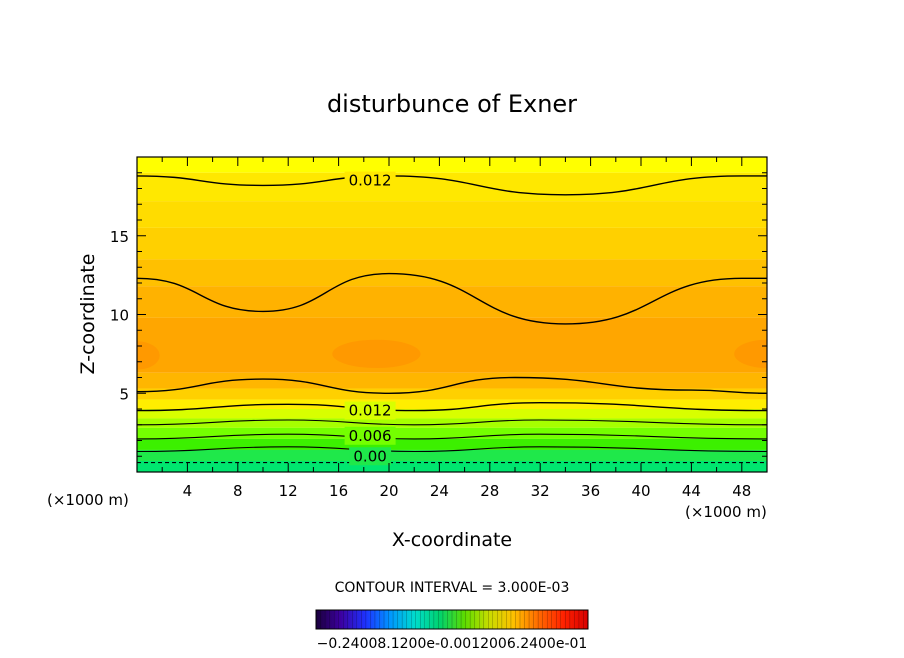 The image size is (904, 658). What do you see at coordinates (691, 491) in the screenshot?
I see `x-tick-label: 44` at bounding box center [691, 491].